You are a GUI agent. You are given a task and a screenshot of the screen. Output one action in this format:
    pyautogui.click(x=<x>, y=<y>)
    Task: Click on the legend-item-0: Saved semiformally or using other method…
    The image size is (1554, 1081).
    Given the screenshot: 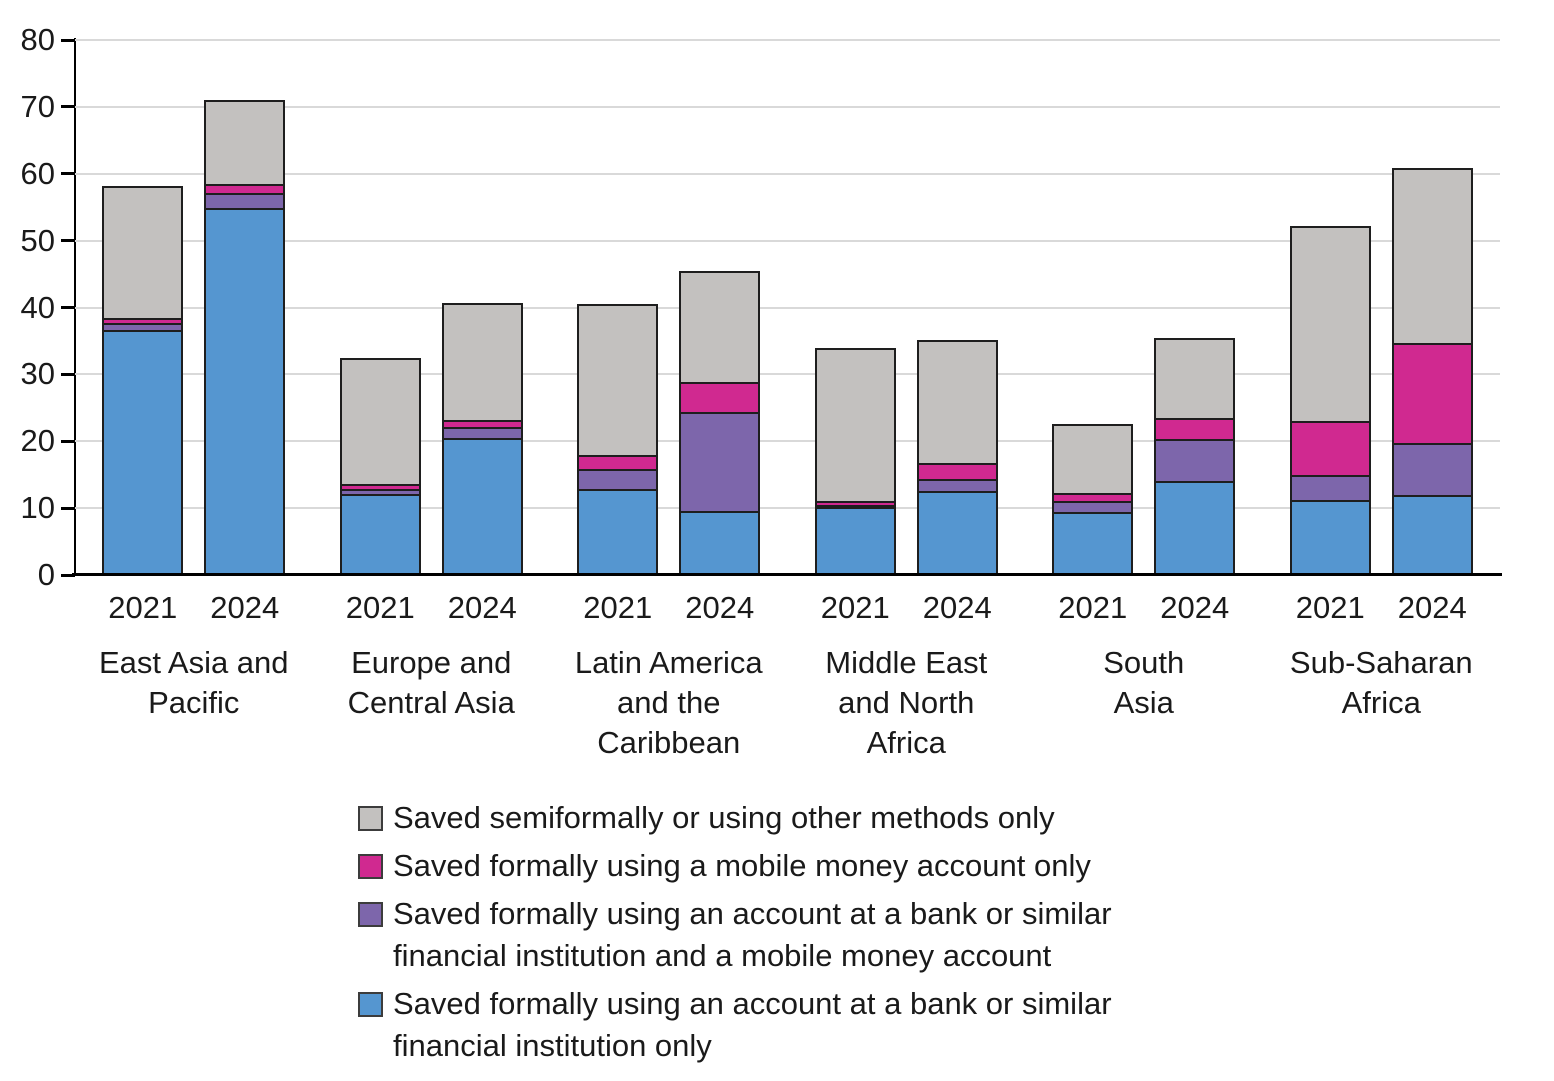 What is the action you would take?
    pyautogui.click(x=735, y=818)
    